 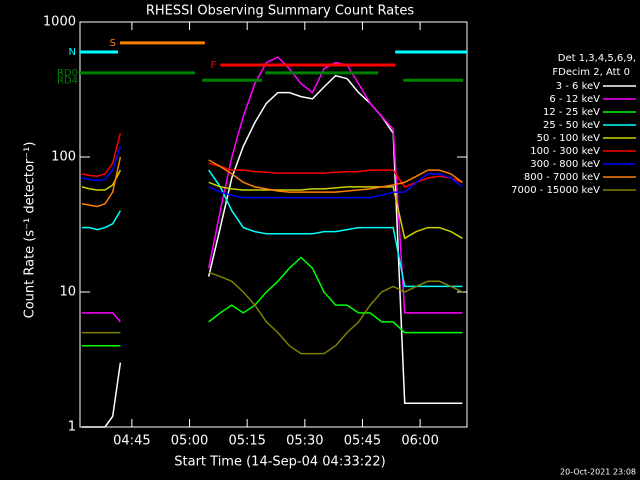 I want to click on y-tick-label: 100, so click(x=63, y=157).